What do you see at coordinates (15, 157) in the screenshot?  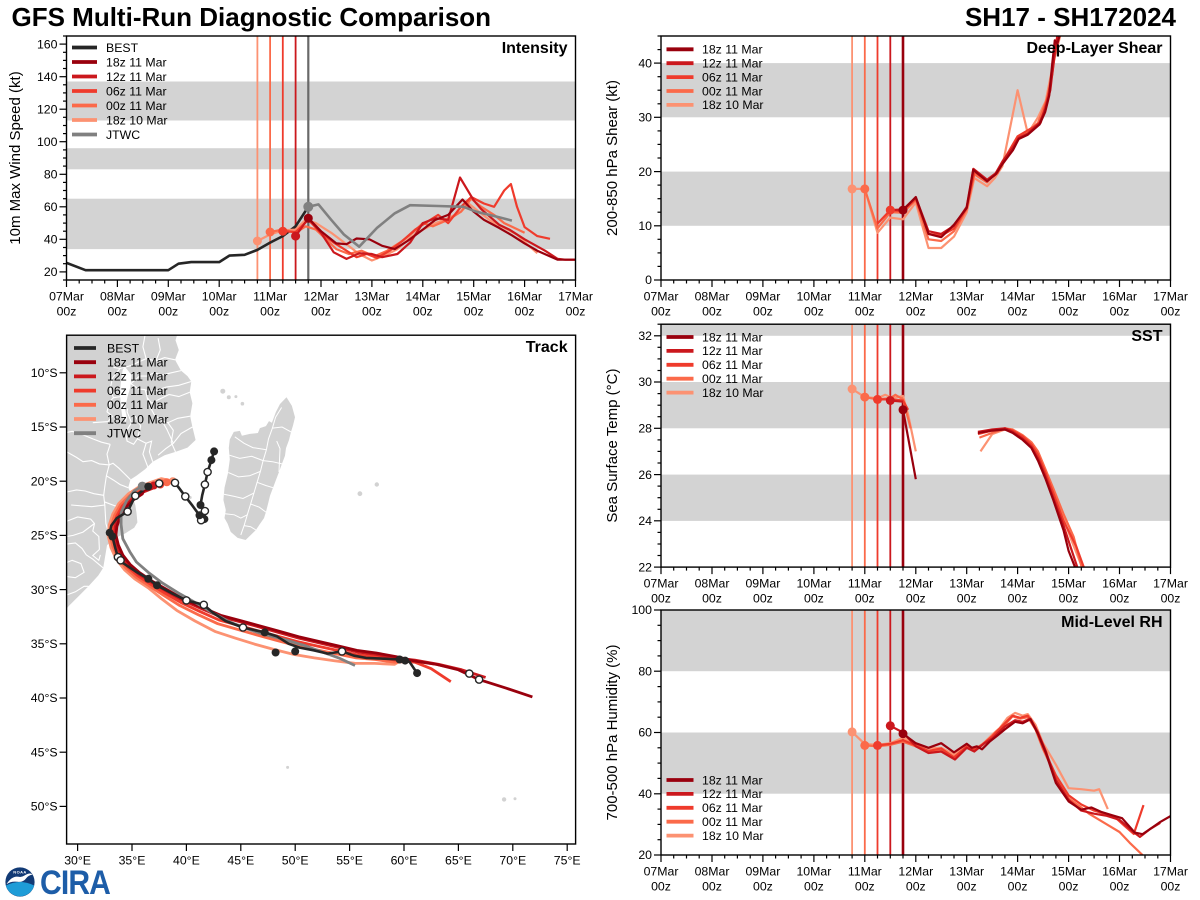 I see `svg-text: 10m Max Wind Speed (kt)` at bounding box center [15, 157].